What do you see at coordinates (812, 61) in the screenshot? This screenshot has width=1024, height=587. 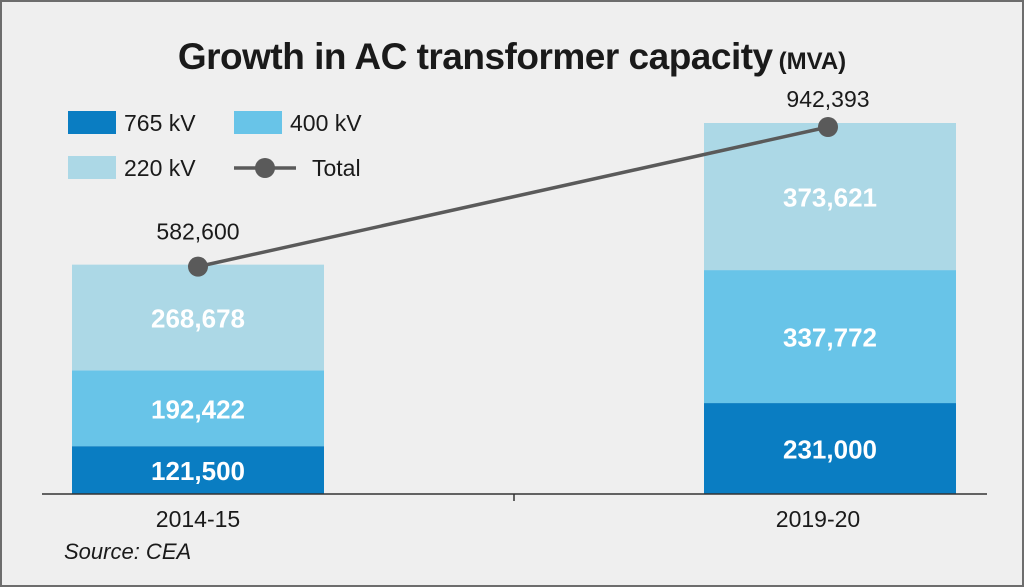 I see `chart-title-unit: (MVA)` at bounding box center [812, 61].